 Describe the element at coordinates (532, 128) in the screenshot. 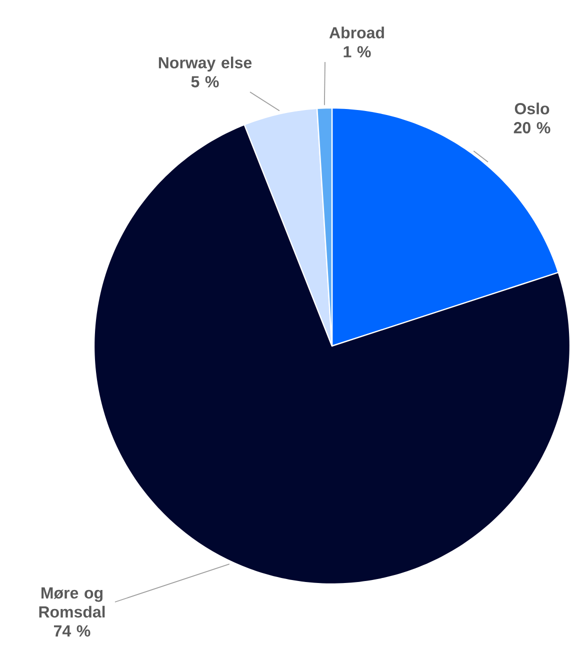

I see `data-label: 20 %` at that location.